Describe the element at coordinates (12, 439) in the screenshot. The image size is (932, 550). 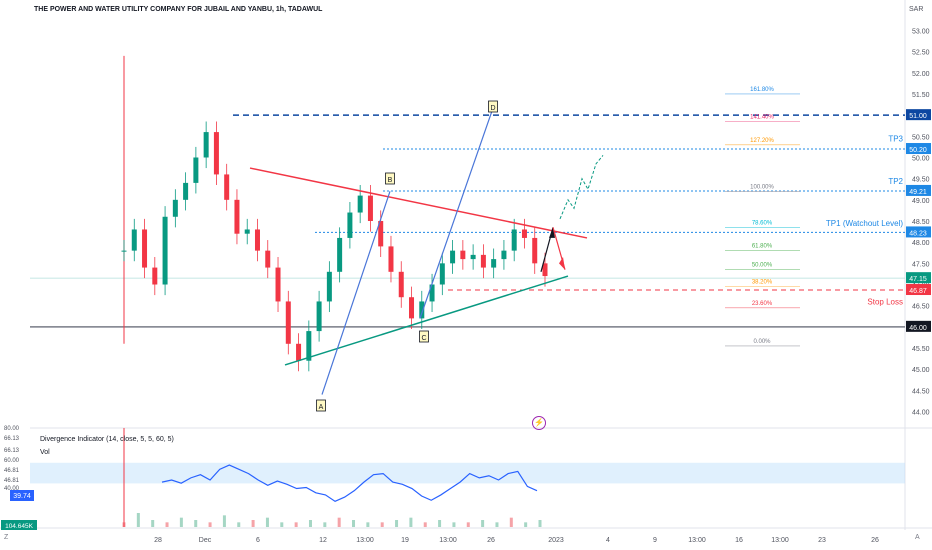
I see `indicator-scale-label: 66.13` at that location.